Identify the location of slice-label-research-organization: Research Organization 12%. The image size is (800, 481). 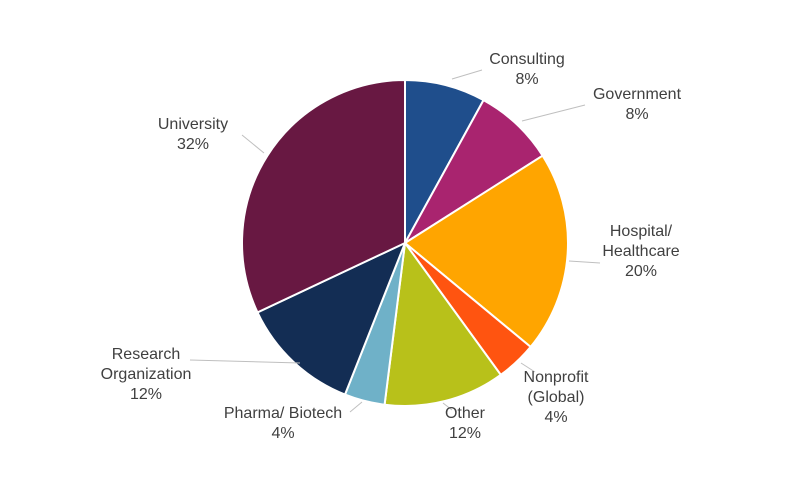
(146, 374).